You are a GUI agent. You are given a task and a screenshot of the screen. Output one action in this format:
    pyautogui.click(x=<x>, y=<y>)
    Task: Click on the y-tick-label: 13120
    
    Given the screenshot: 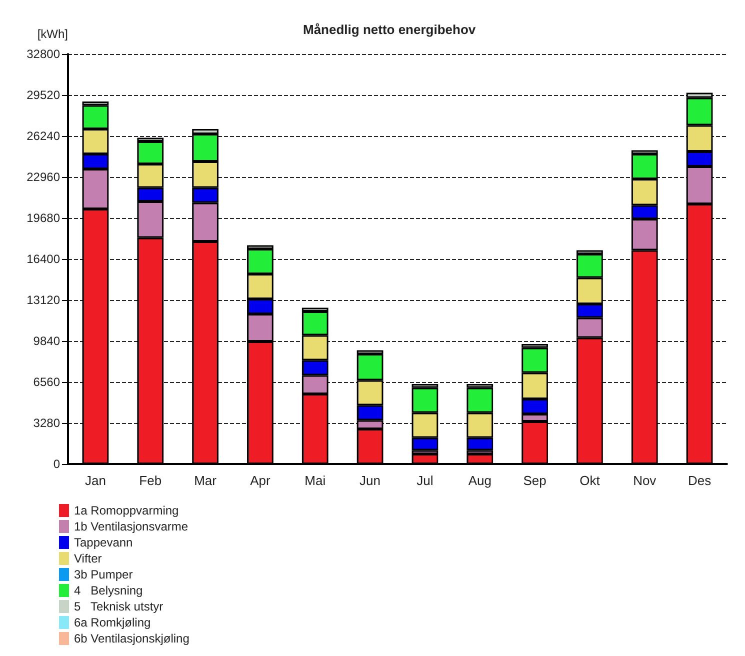 What is the action you would take?
    pyautogui.click(x=43, y=300)
    